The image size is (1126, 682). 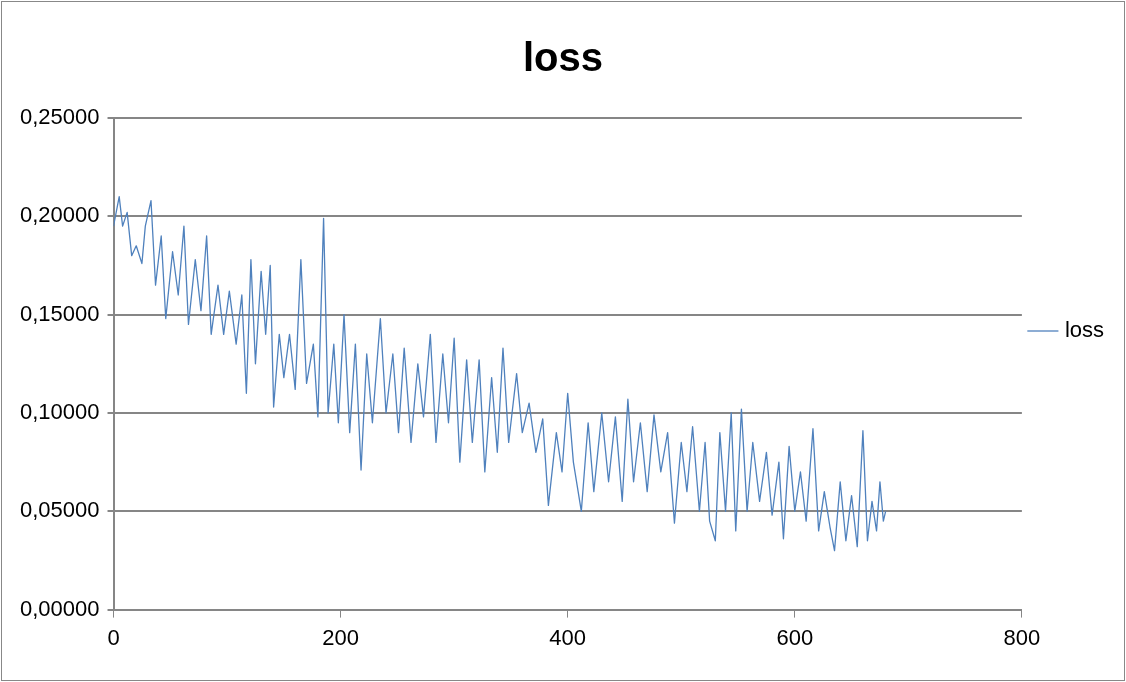 I want to click on y-tick-label: 0,10000, so click(x=59, y=412).